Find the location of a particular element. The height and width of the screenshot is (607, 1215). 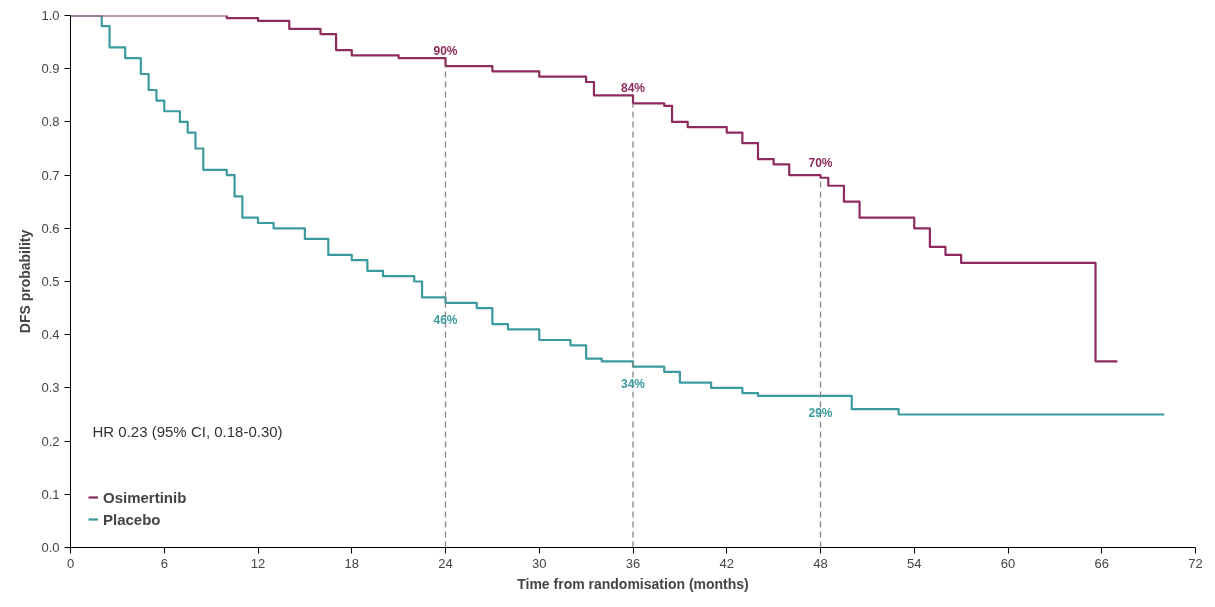

x-tick-label: 30 is located at coordinates (539, 563).